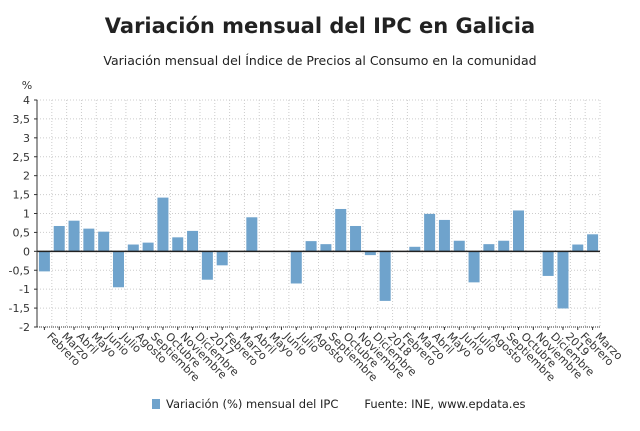 The width and height of the screenshot is (640, 431). Describe the element at coordinates (27, 85) in the screenshot. I see `y-axis-unit: %` at that location.